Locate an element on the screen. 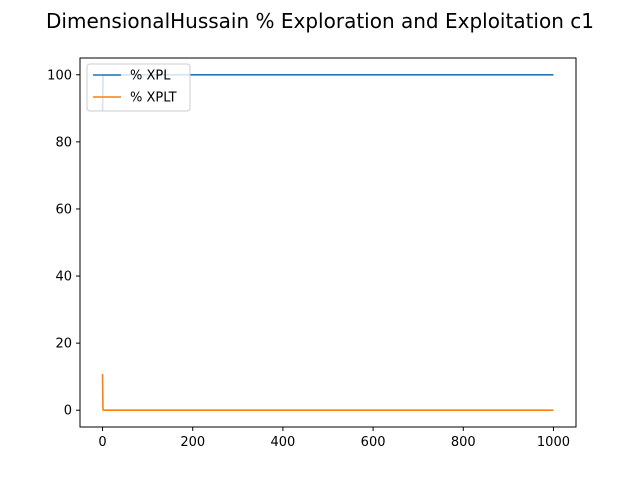  y-tick-label: 0 is located at coordinates (68, 411).